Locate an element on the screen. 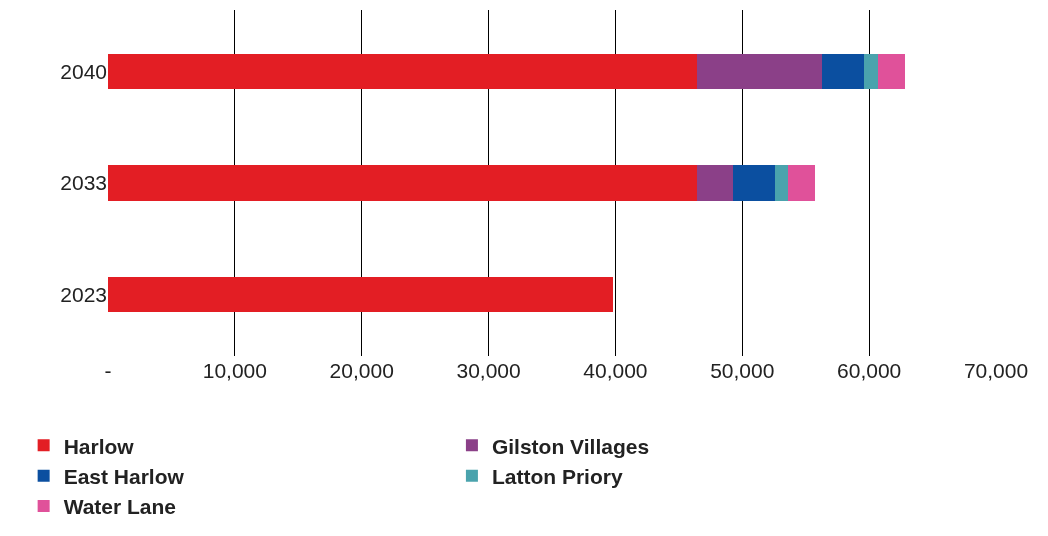 This screenshot has height=536, width=1048. x-tick-label: 60,000 is located at coordinates (869, 370).